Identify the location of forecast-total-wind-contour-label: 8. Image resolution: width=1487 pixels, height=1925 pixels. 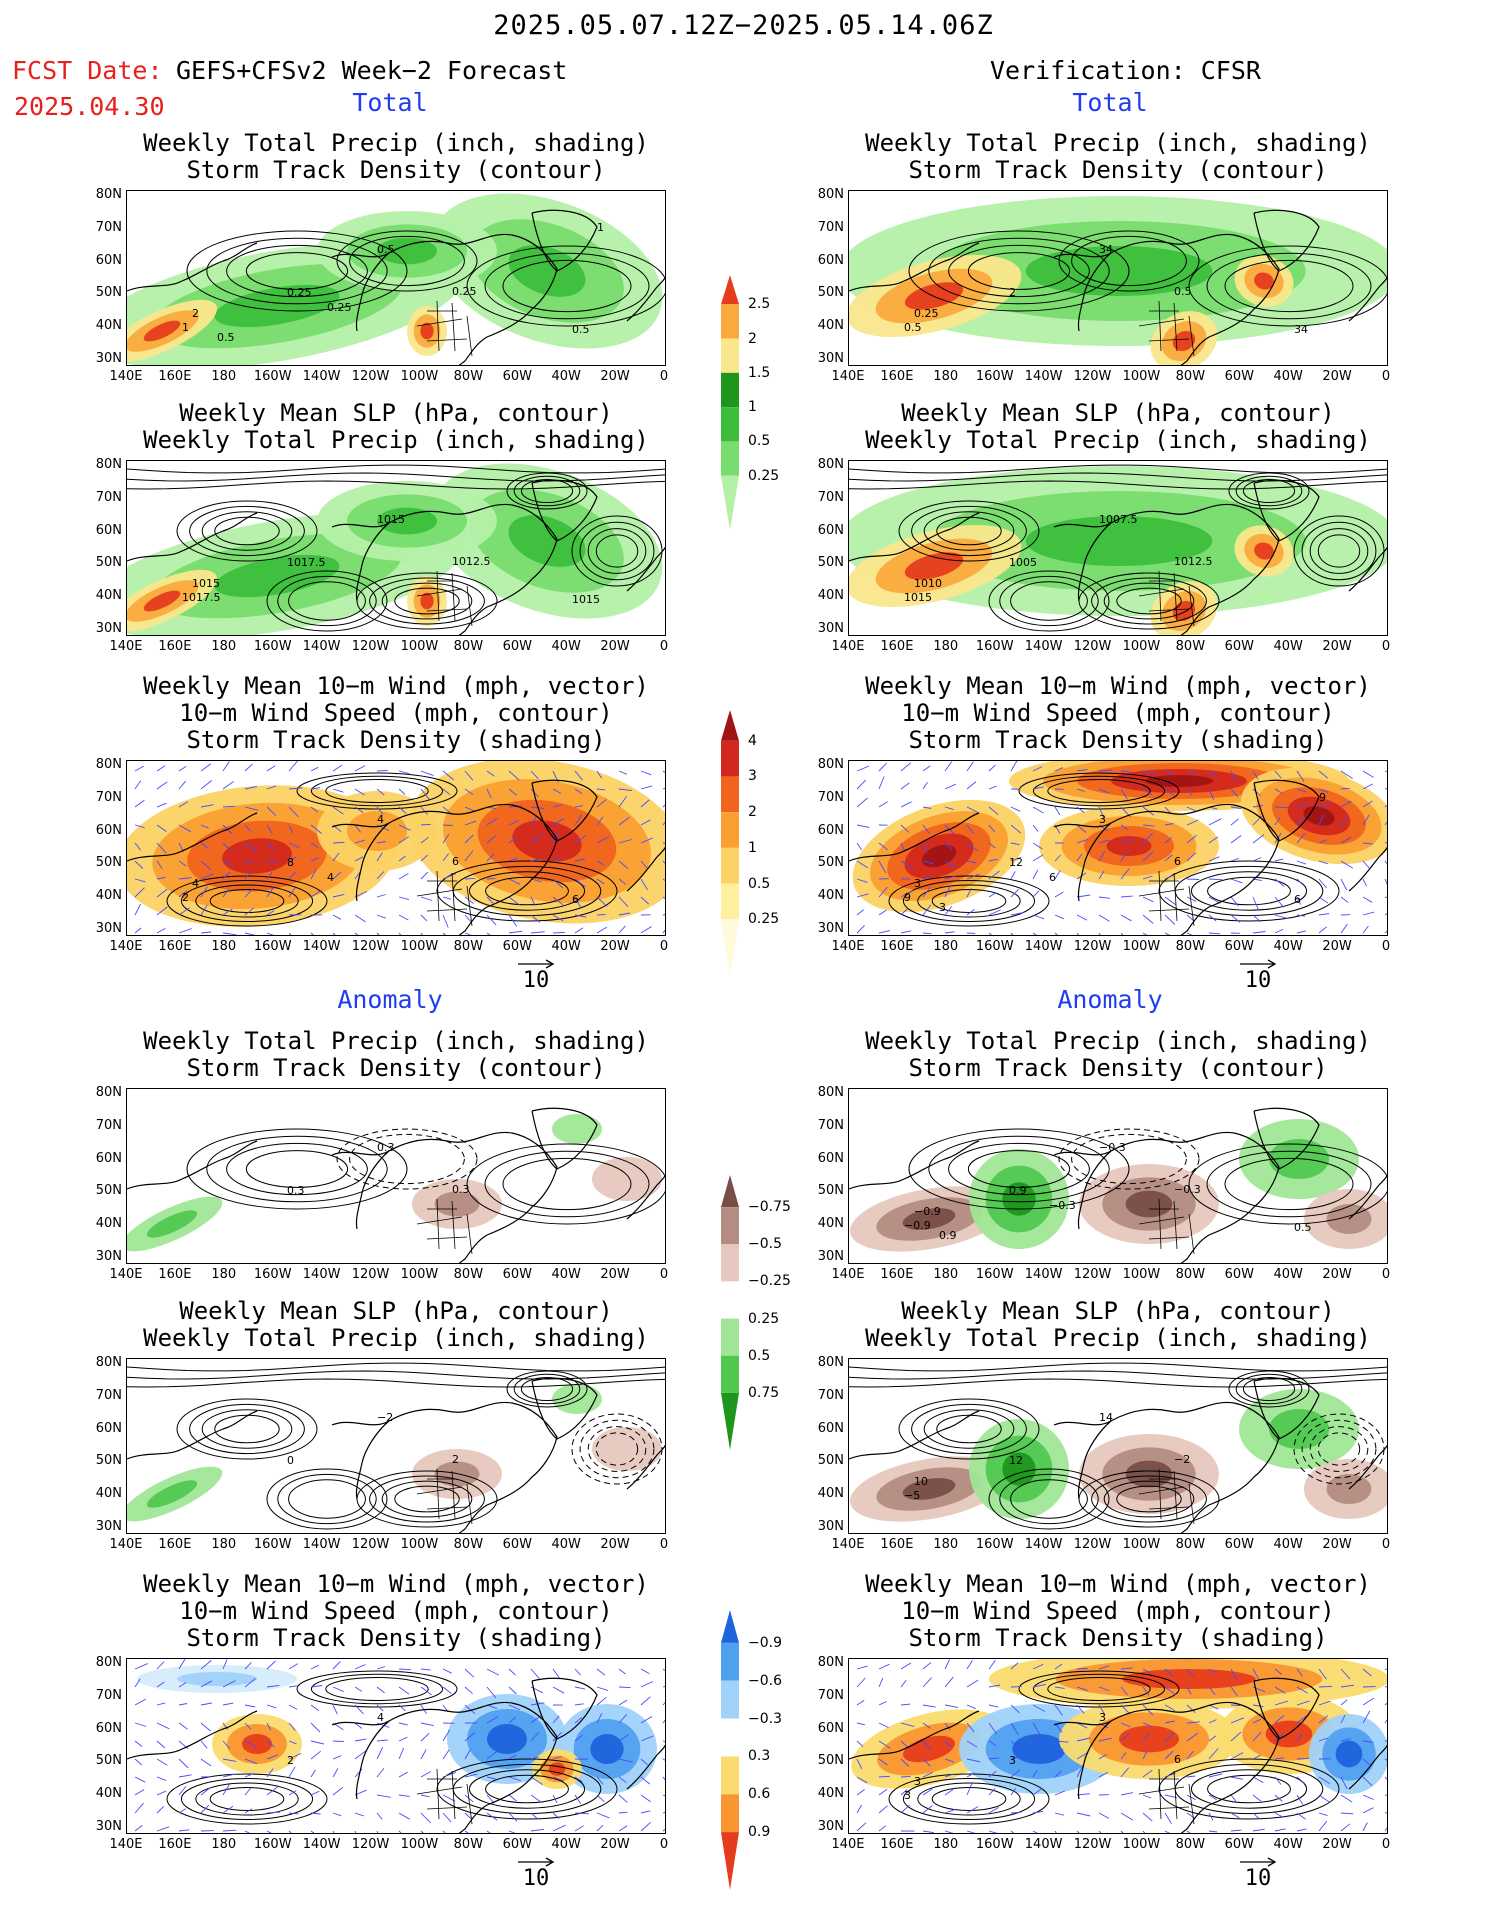
(290, 862).